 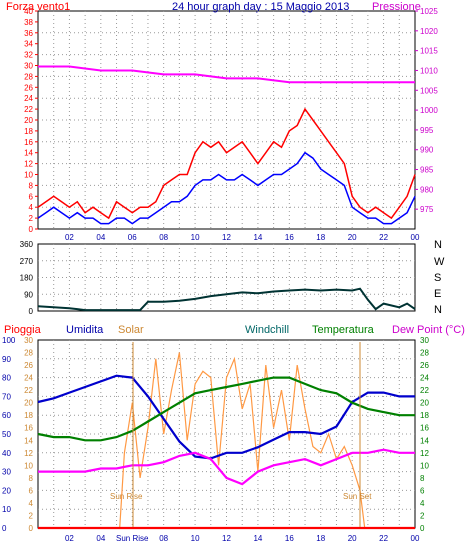 I want to click on wind-y-tick: 24, so click(x=28, y=98).